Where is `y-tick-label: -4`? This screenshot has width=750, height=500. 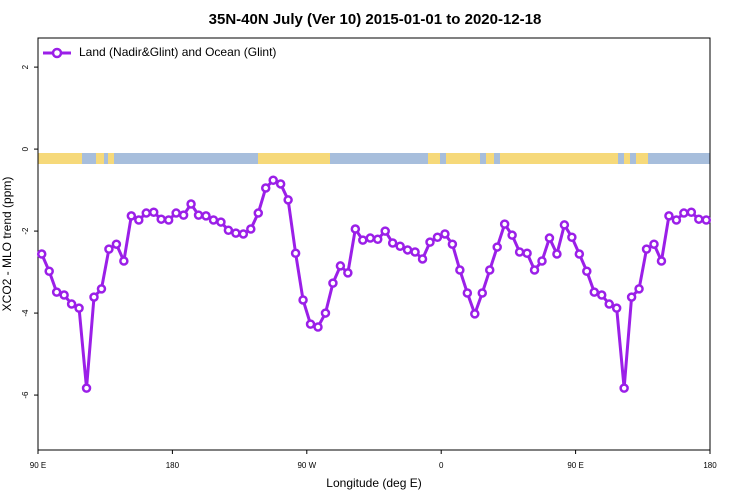
y-tick-label: -4 is located at coordinates (25, 313).